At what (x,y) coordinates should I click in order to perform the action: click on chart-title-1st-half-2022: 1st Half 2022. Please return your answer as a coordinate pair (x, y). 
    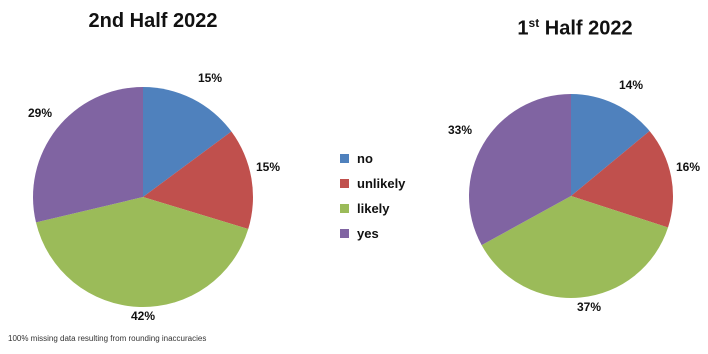
    Looking at the image, I should click on (575, 28).